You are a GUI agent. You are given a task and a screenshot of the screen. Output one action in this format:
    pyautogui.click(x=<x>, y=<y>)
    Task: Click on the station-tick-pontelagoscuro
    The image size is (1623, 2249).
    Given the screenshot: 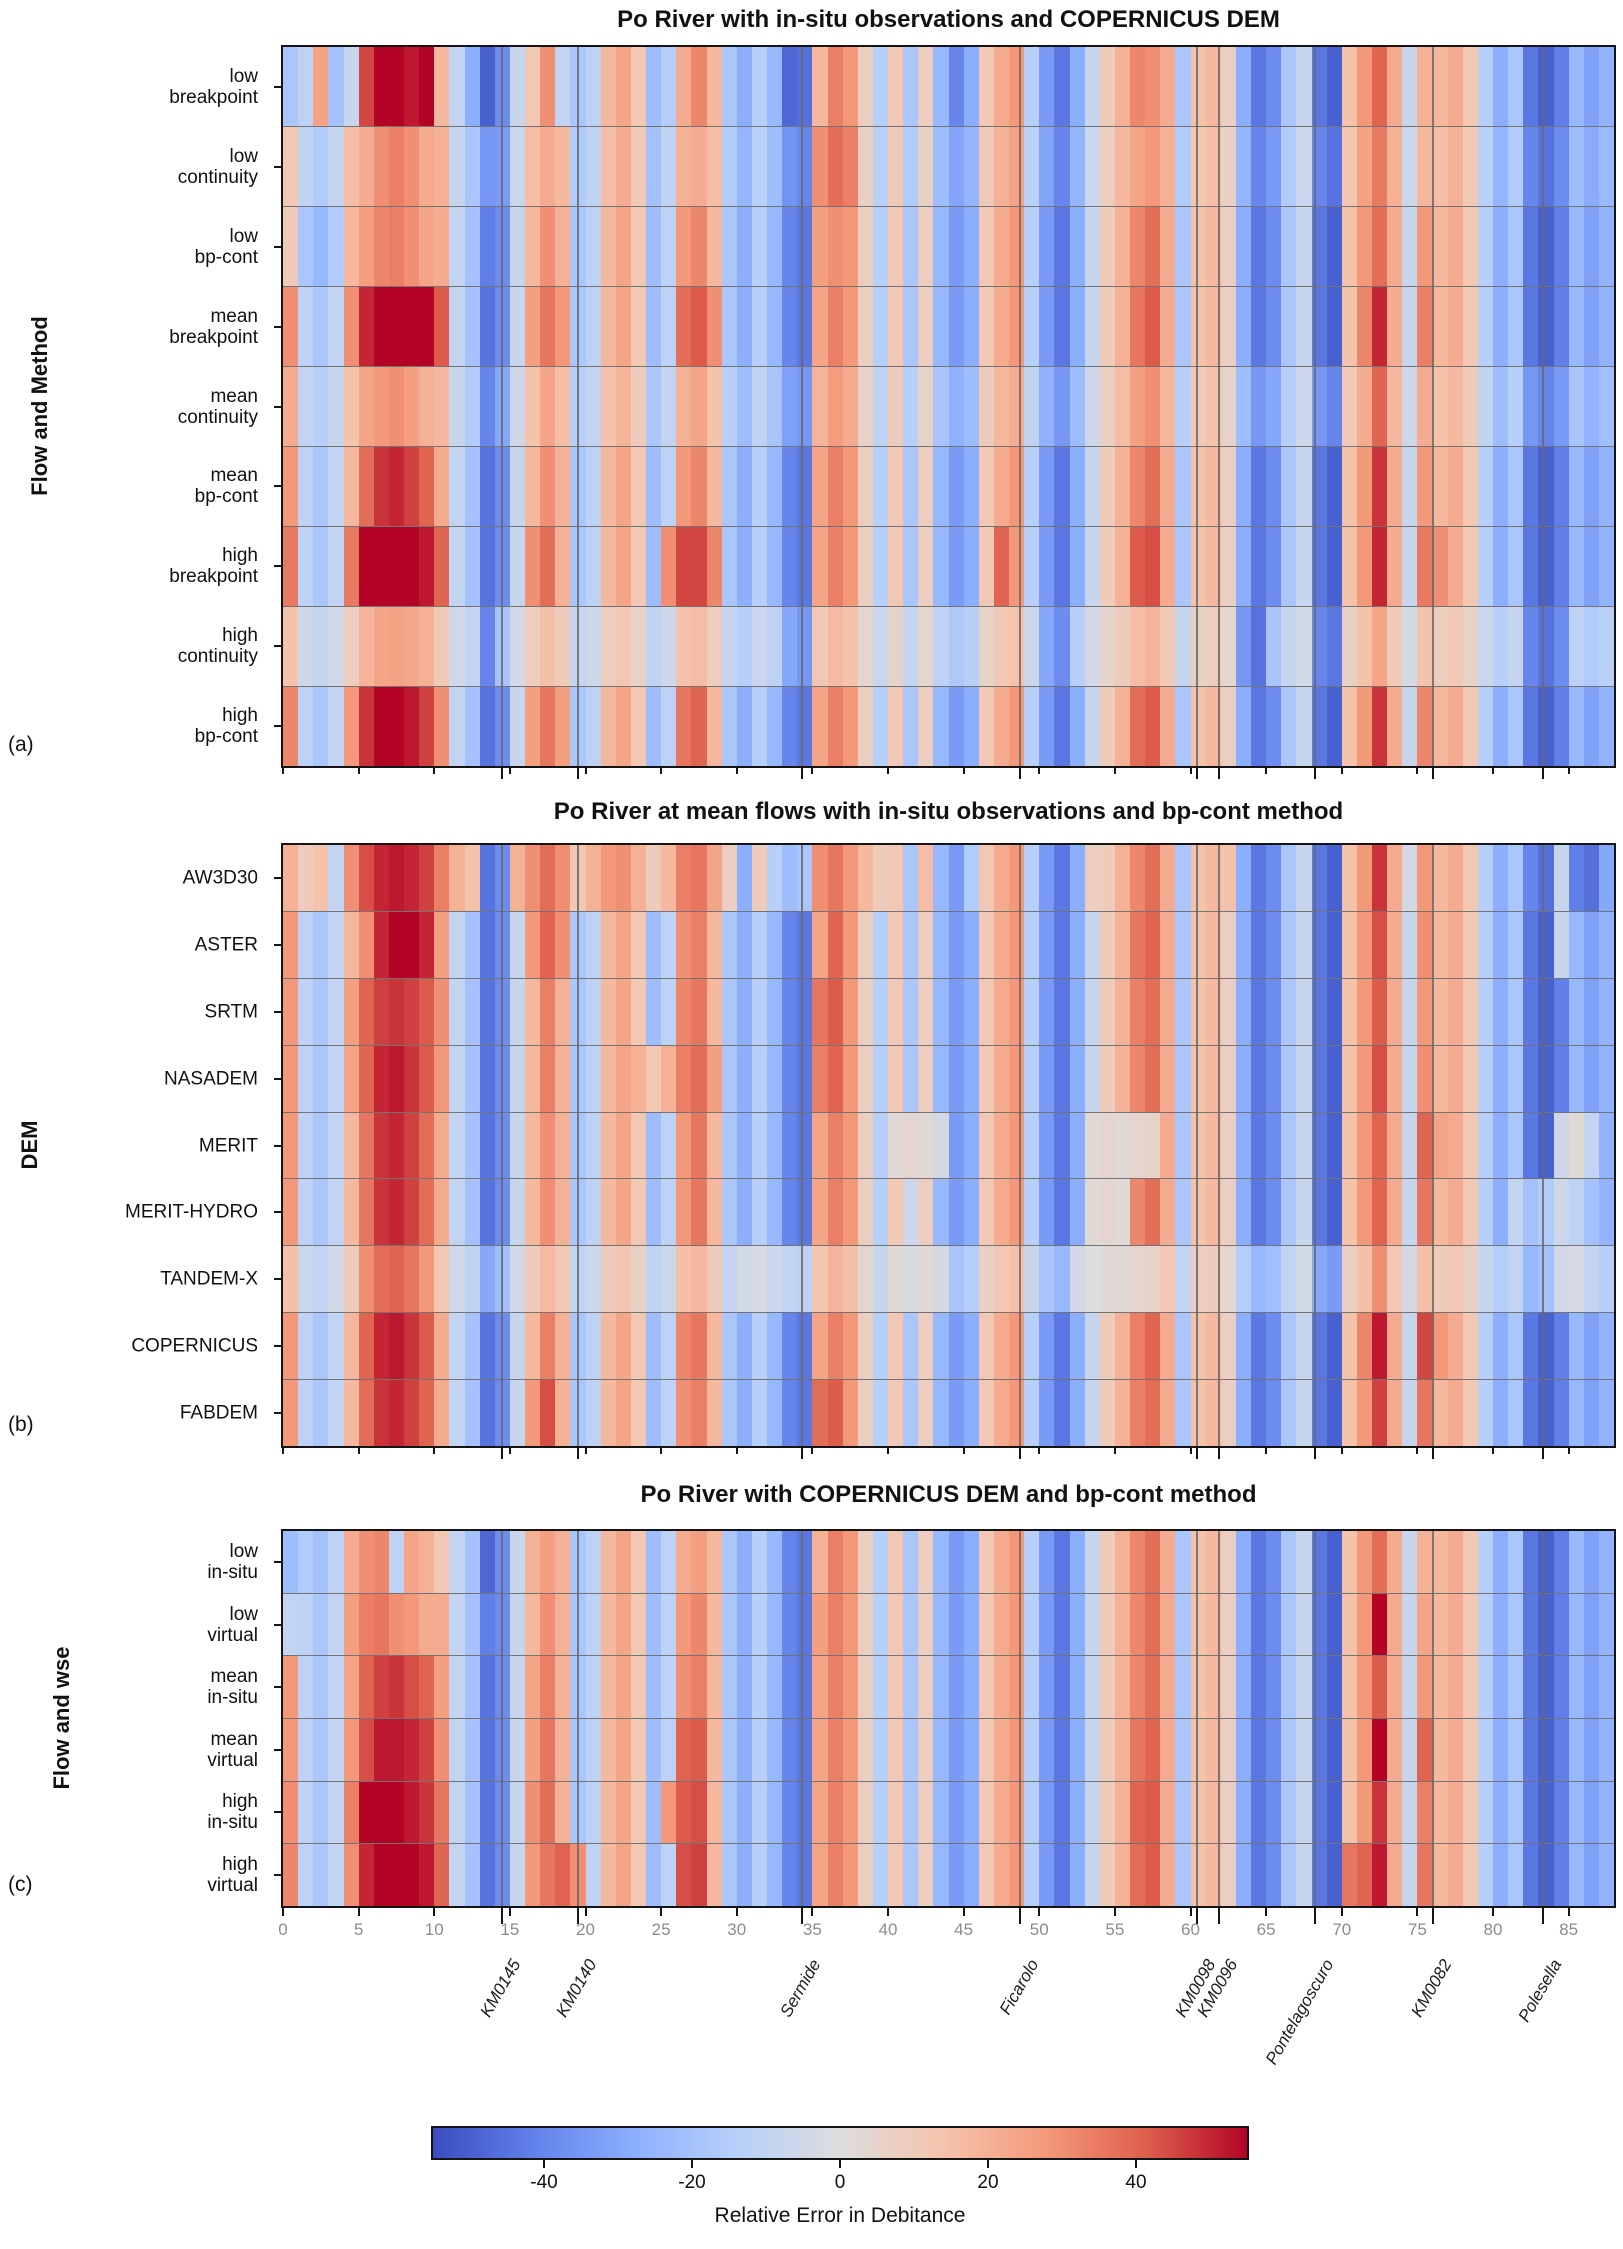 What is the action you would take?
    pyautogui.click(x=1314, y=1916)
    